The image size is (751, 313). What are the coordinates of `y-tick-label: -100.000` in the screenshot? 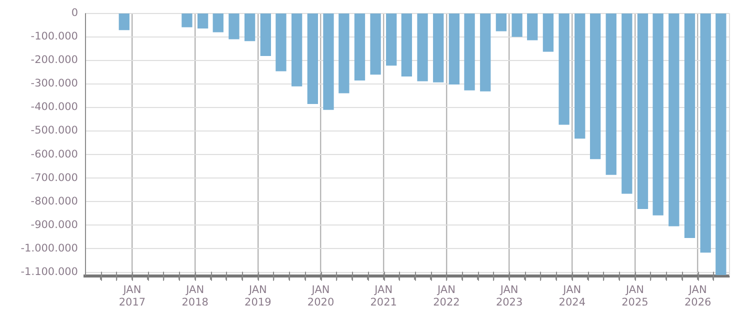 It's located at (54, 36).